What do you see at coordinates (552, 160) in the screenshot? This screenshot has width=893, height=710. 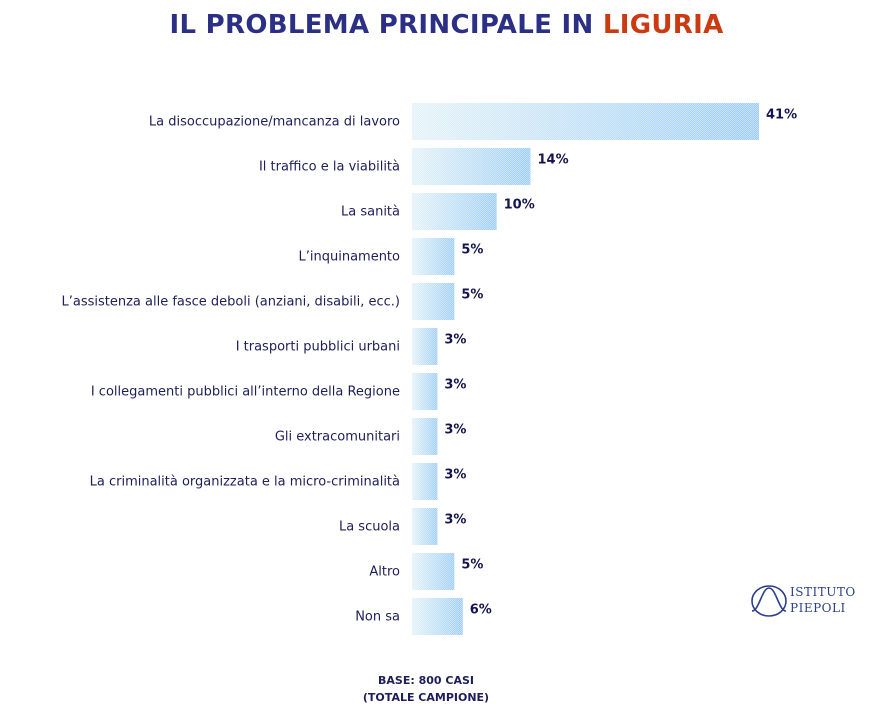 I see `value-label: 14%` at bounding box center [552, 160].